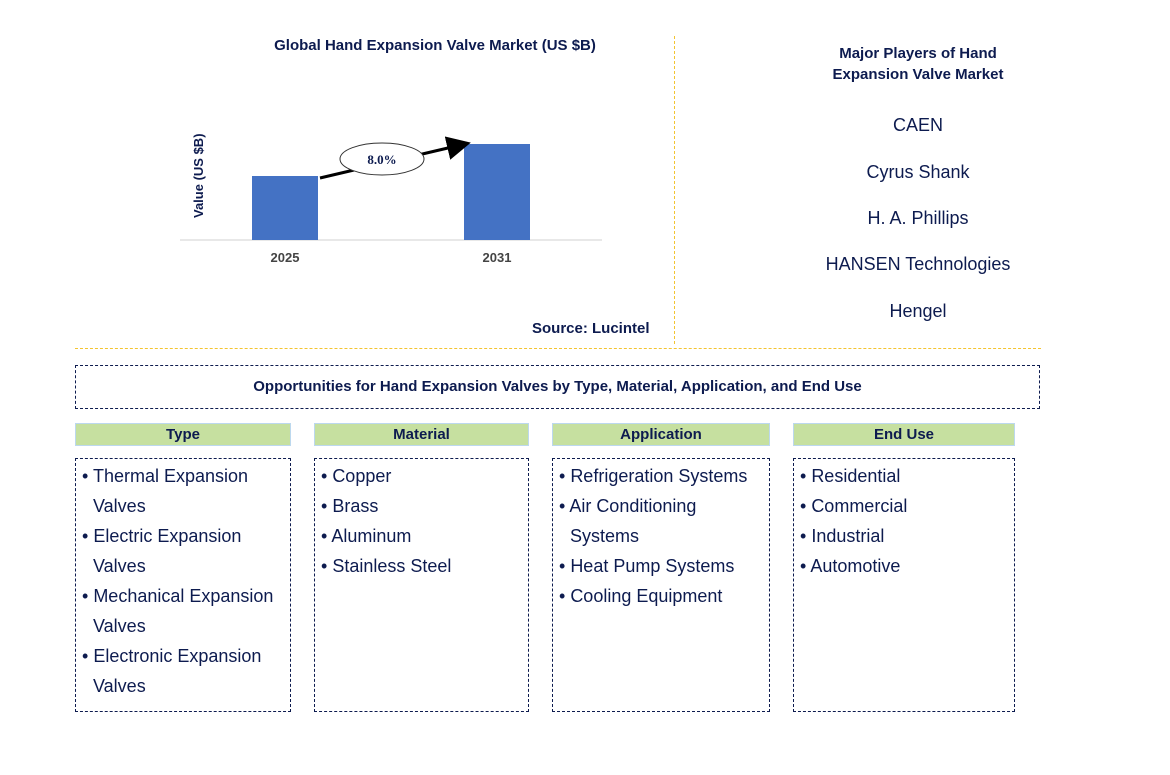  I want to click on list-item-label: Brass, so click(355, 506).